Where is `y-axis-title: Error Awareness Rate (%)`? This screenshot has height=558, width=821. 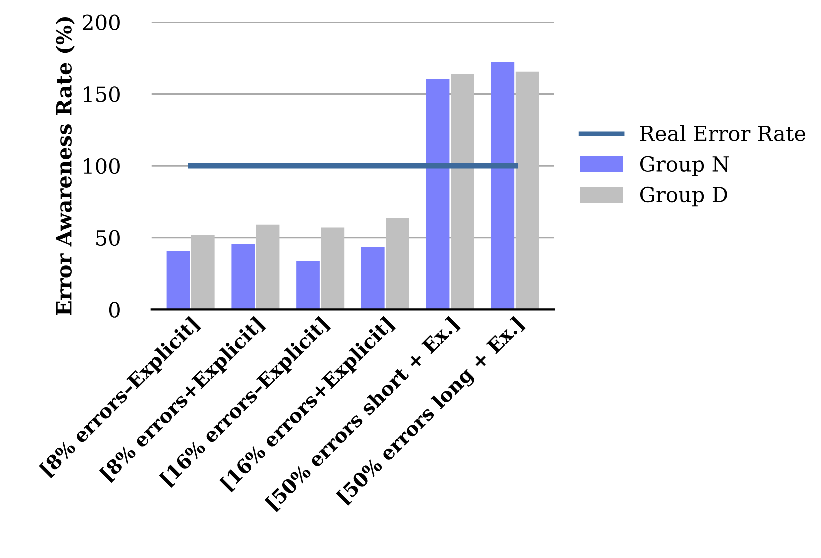 y-axis-title: Error Awareness Rate (%) is located at coordinates (65, 166).